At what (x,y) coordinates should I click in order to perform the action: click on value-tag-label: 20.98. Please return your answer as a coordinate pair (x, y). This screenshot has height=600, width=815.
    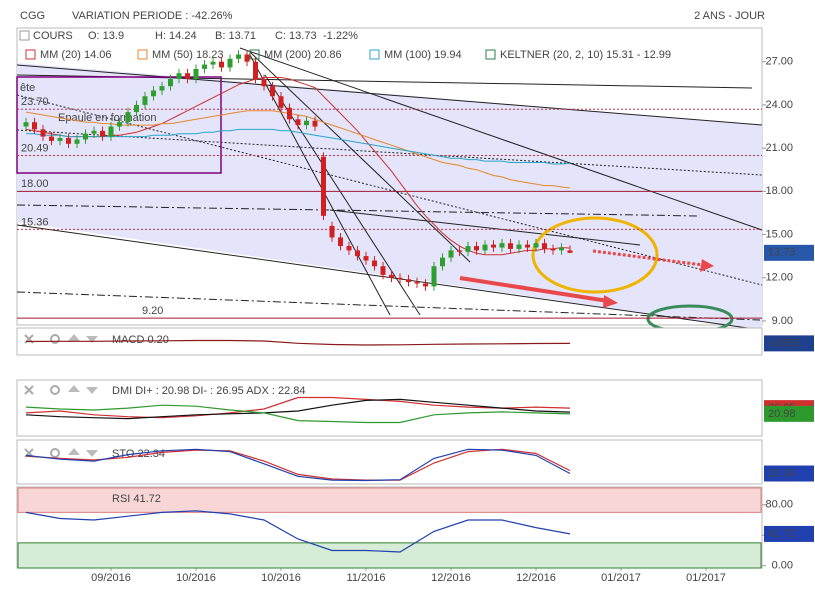
    Looking at the image, I should click on (782, 414).